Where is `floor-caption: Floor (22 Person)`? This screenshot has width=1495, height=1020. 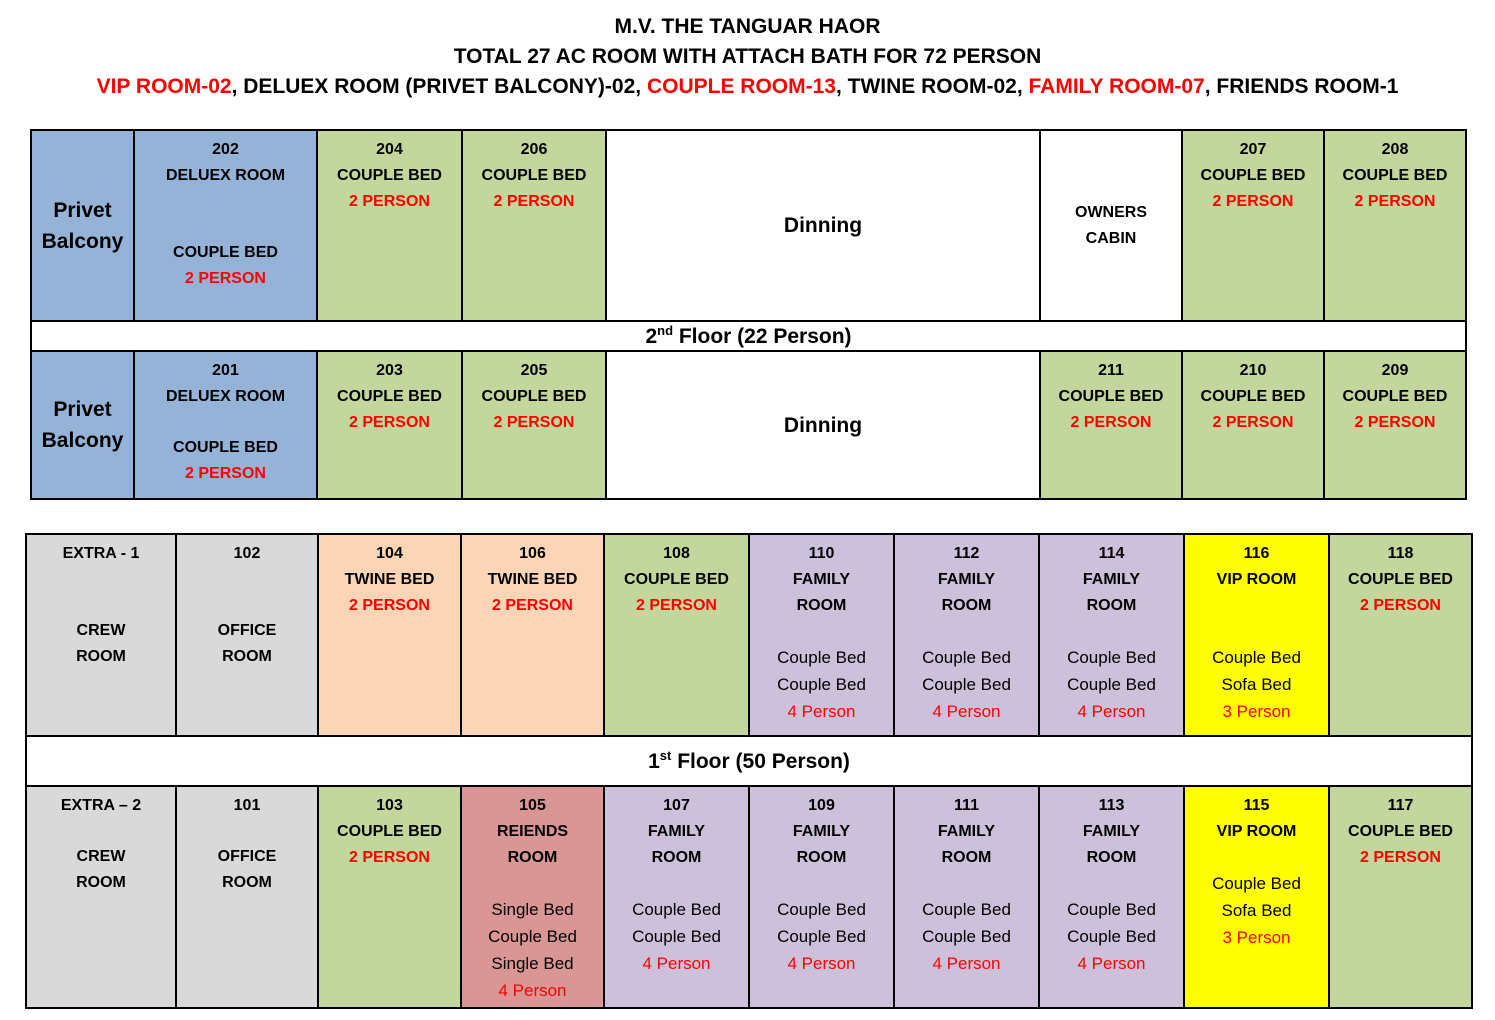
floor-caption: Floor (22 Person) is located at coordinates (762, 336).